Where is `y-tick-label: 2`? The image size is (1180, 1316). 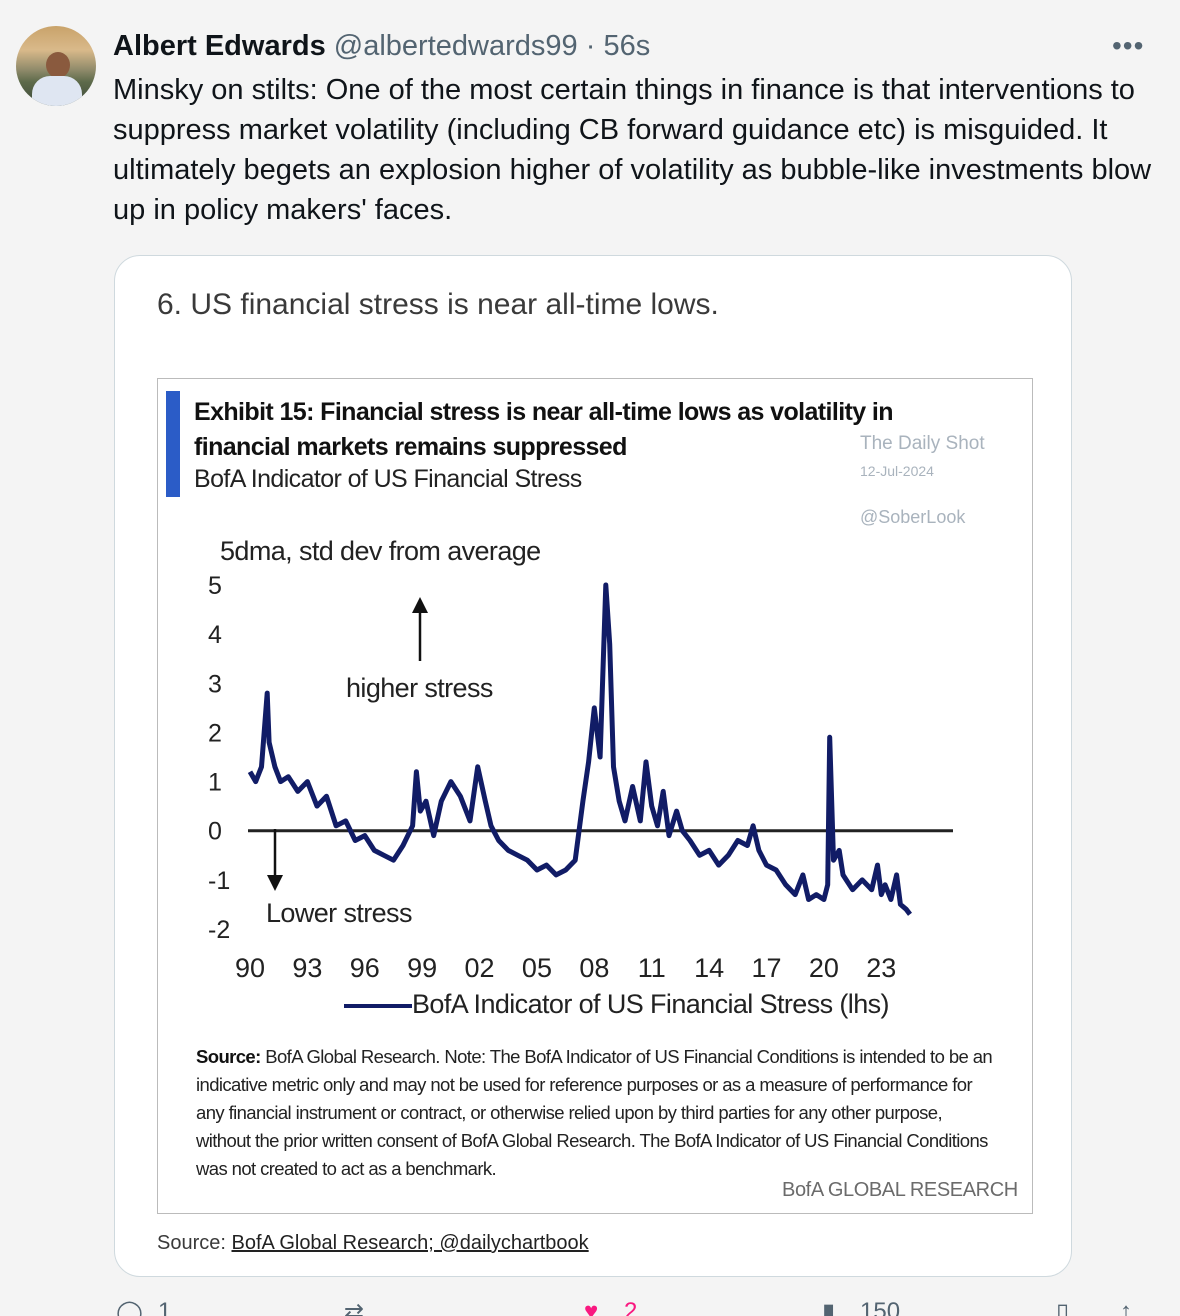 y-tick-label: 2 is located at coordinates (215, 733).